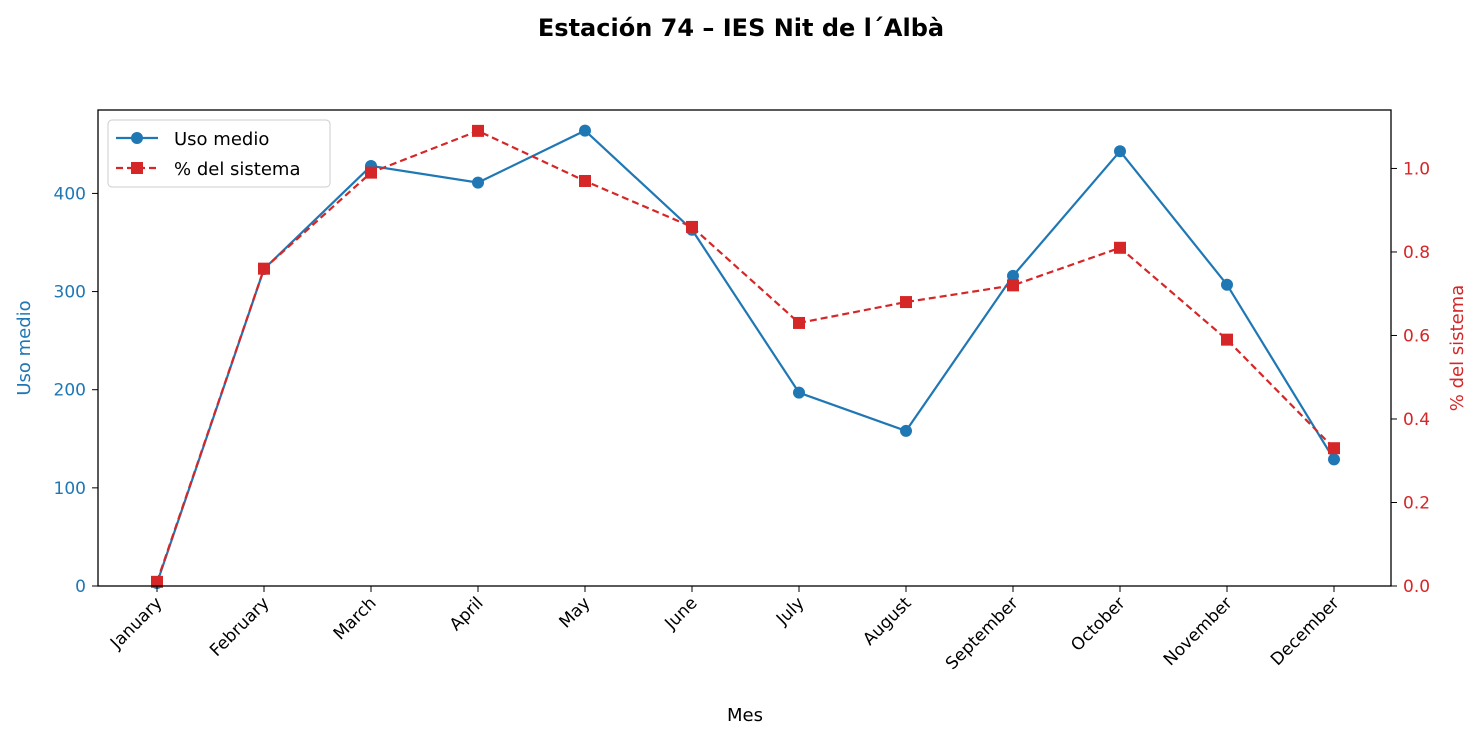 Image resolution: width=1483 pixels, height=740 pixels. I want to click on x-tick-label-11: December, so click(1305, 631).